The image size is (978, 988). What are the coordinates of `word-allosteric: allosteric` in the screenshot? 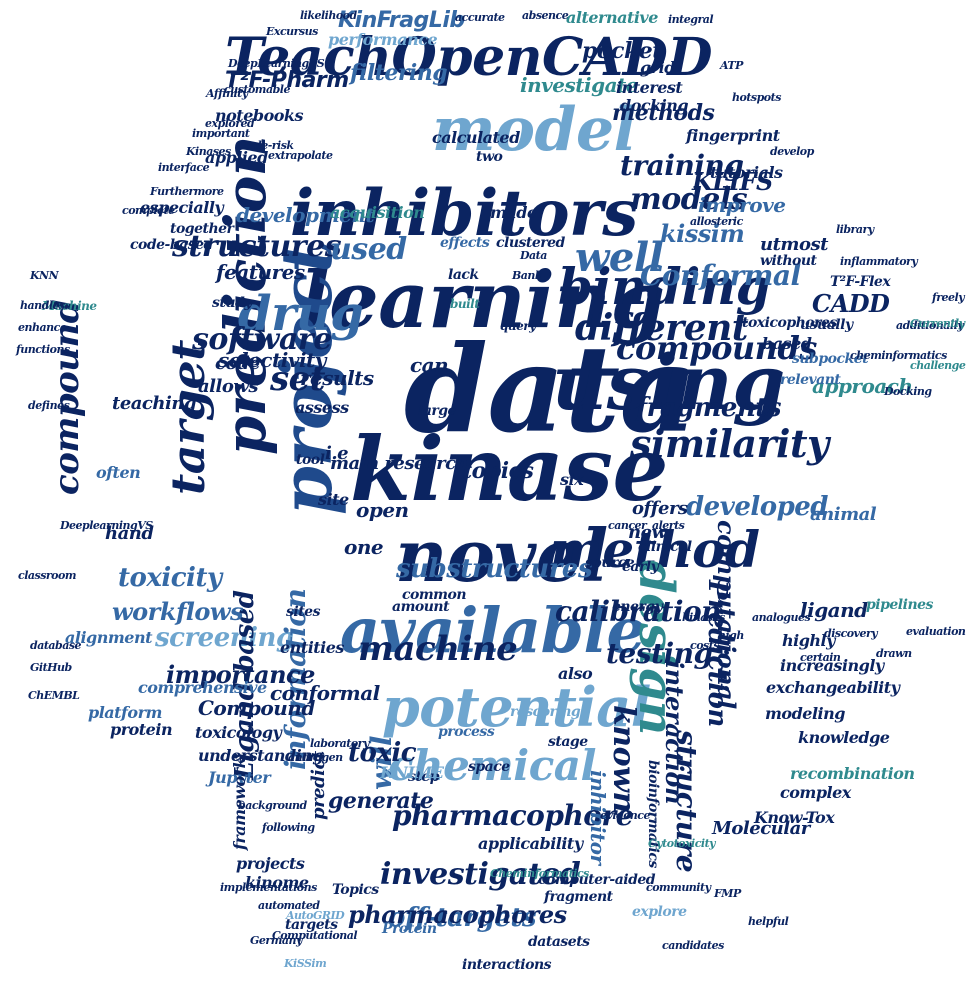 It's located at (716, 221).